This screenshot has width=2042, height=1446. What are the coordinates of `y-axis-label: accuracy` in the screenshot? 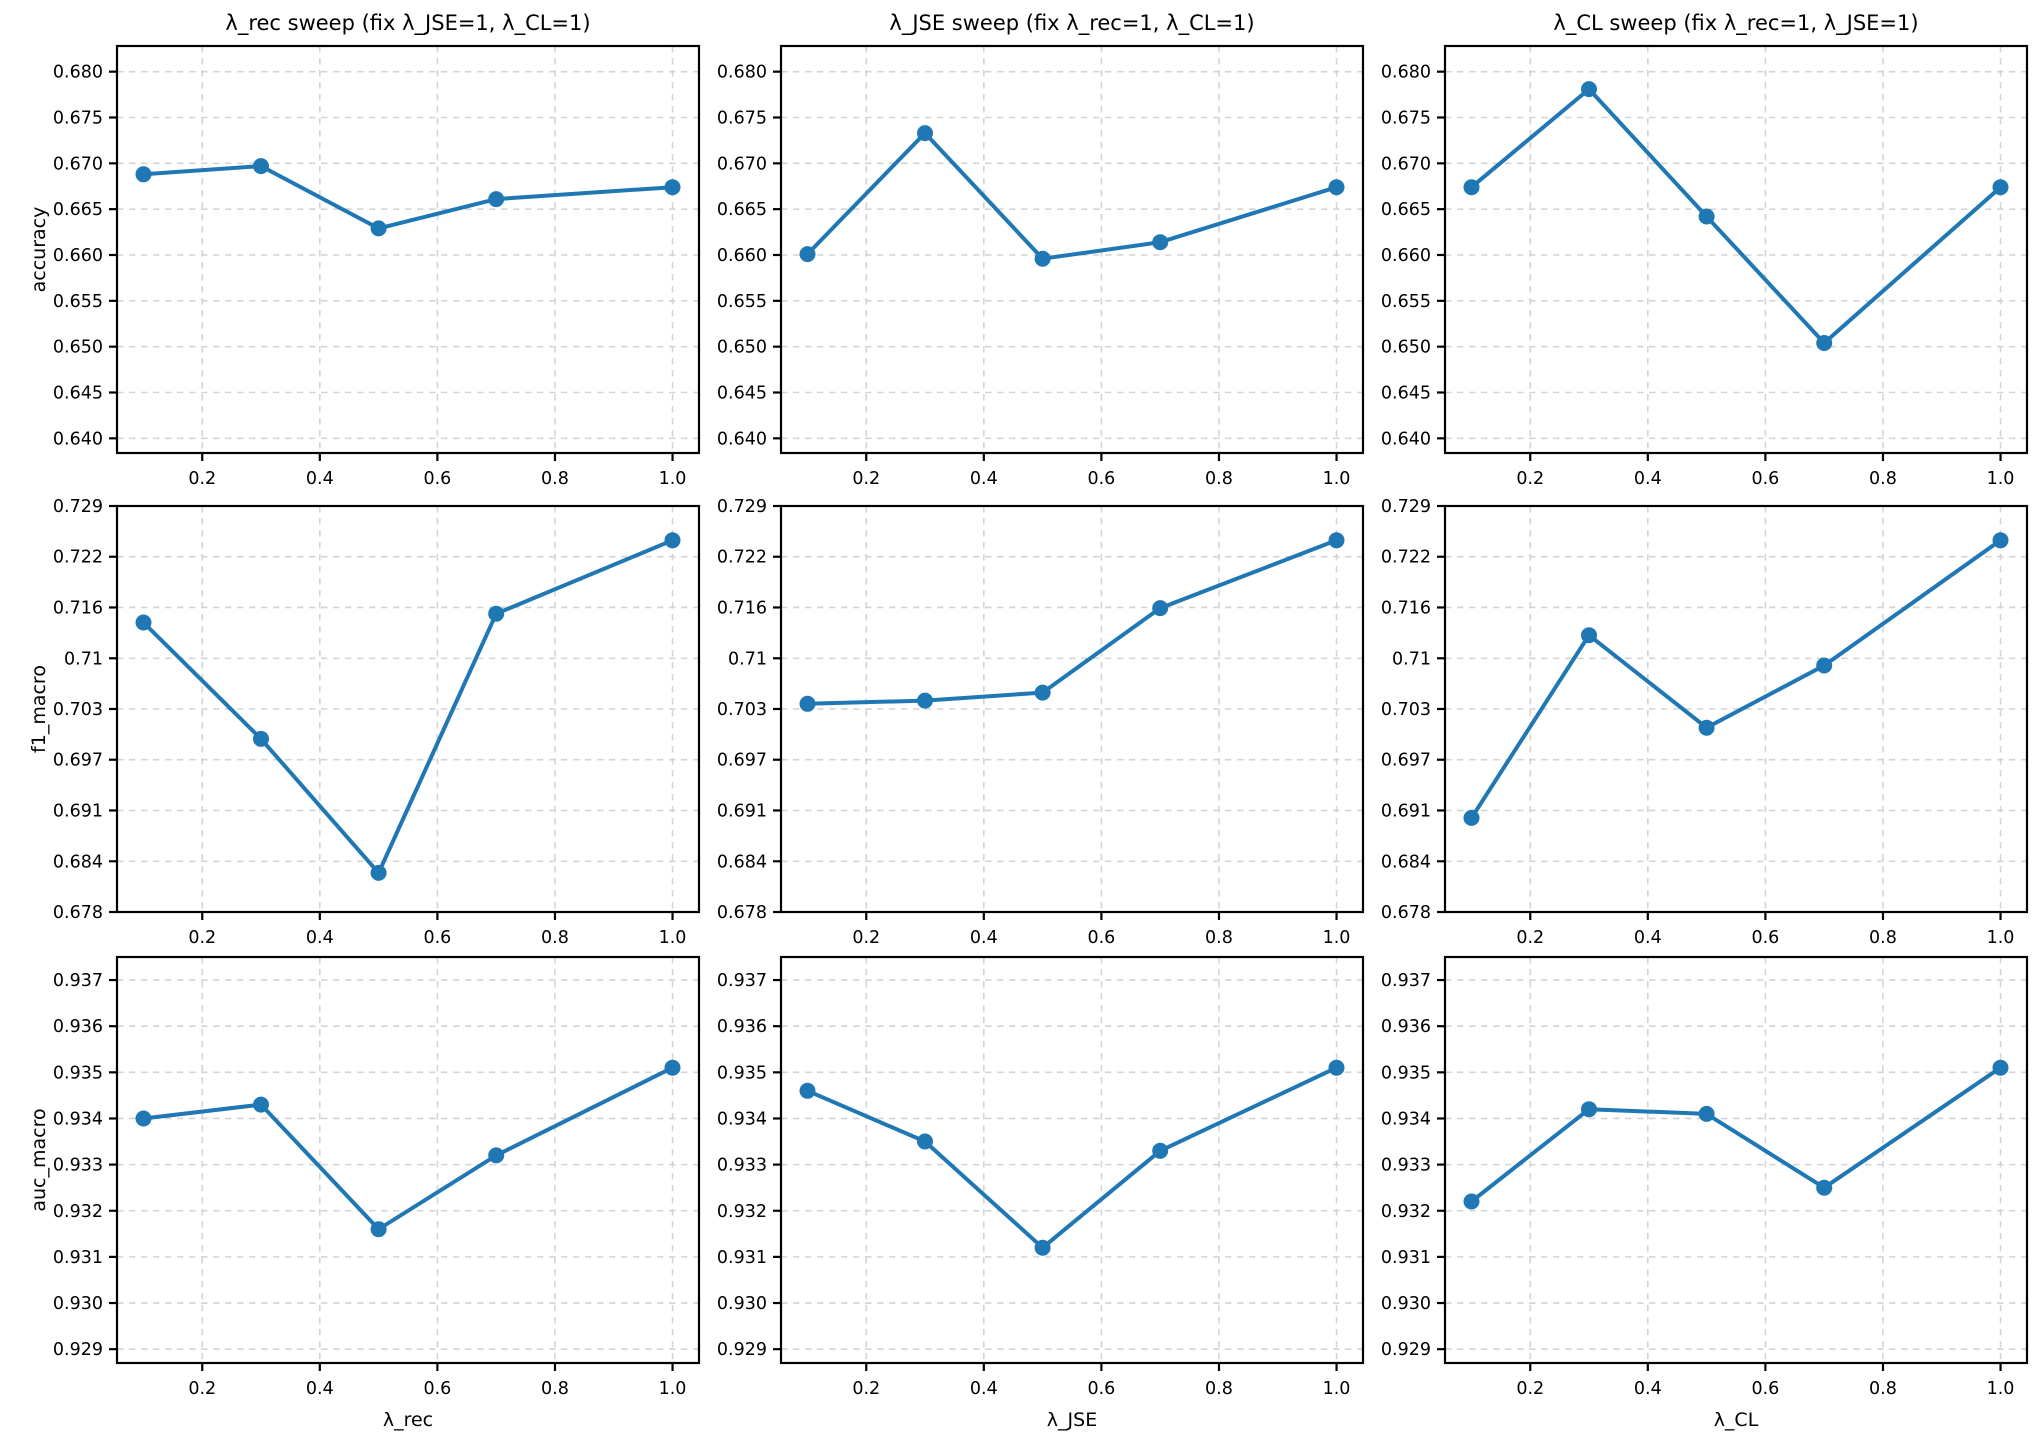 It's located at (39, 250).